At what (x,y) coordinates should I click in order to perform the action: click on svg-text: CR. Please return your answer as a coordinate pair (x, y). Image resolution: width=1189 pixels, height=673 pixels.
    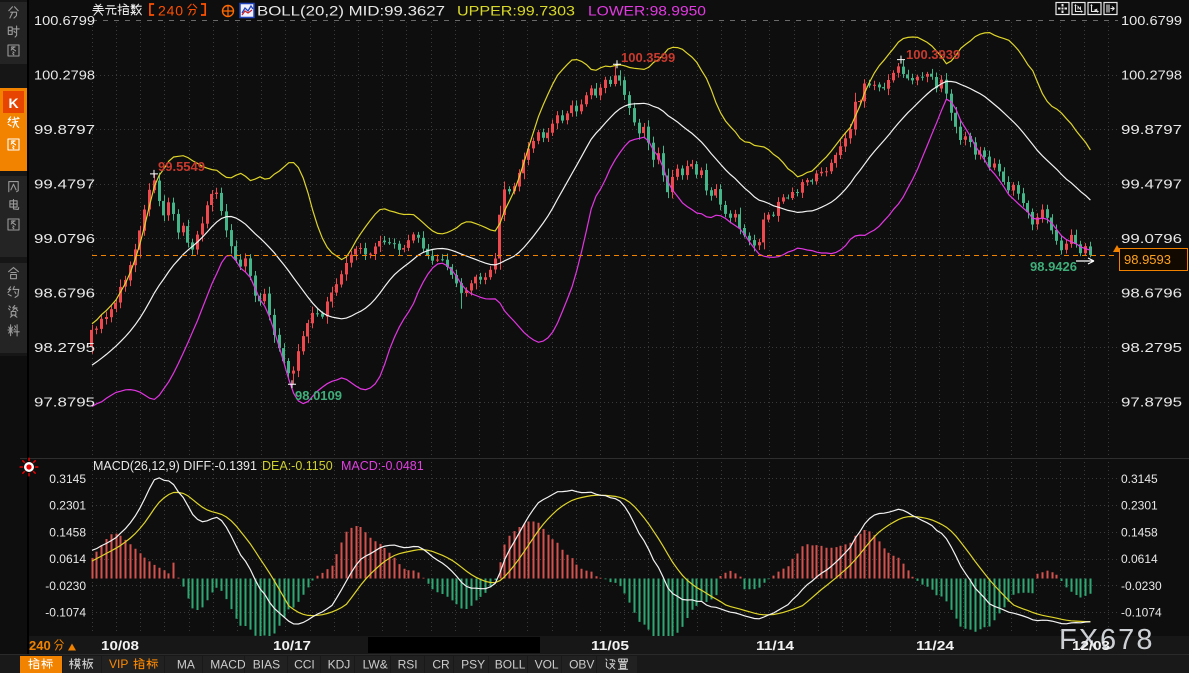
    Looking at the image, I should click on (441, 665).